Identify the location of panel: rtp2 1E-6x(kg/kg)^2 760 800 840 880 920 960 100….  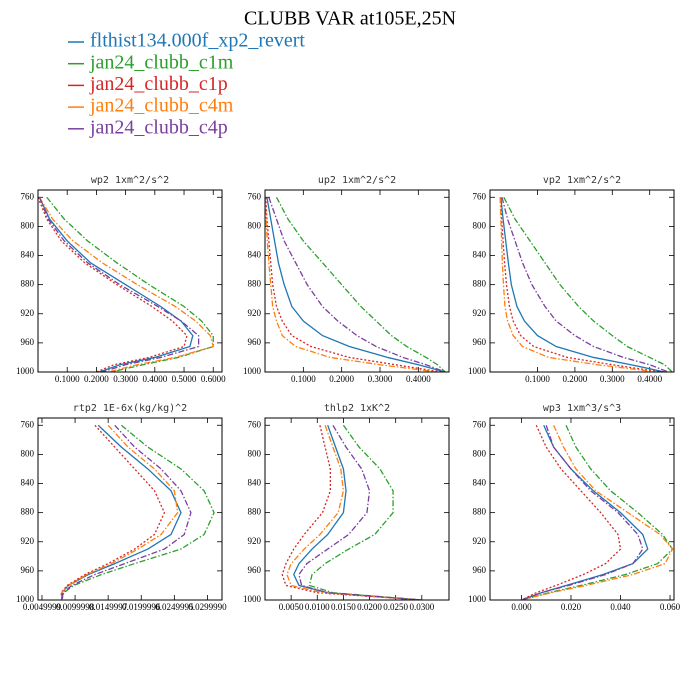
(121, 507).